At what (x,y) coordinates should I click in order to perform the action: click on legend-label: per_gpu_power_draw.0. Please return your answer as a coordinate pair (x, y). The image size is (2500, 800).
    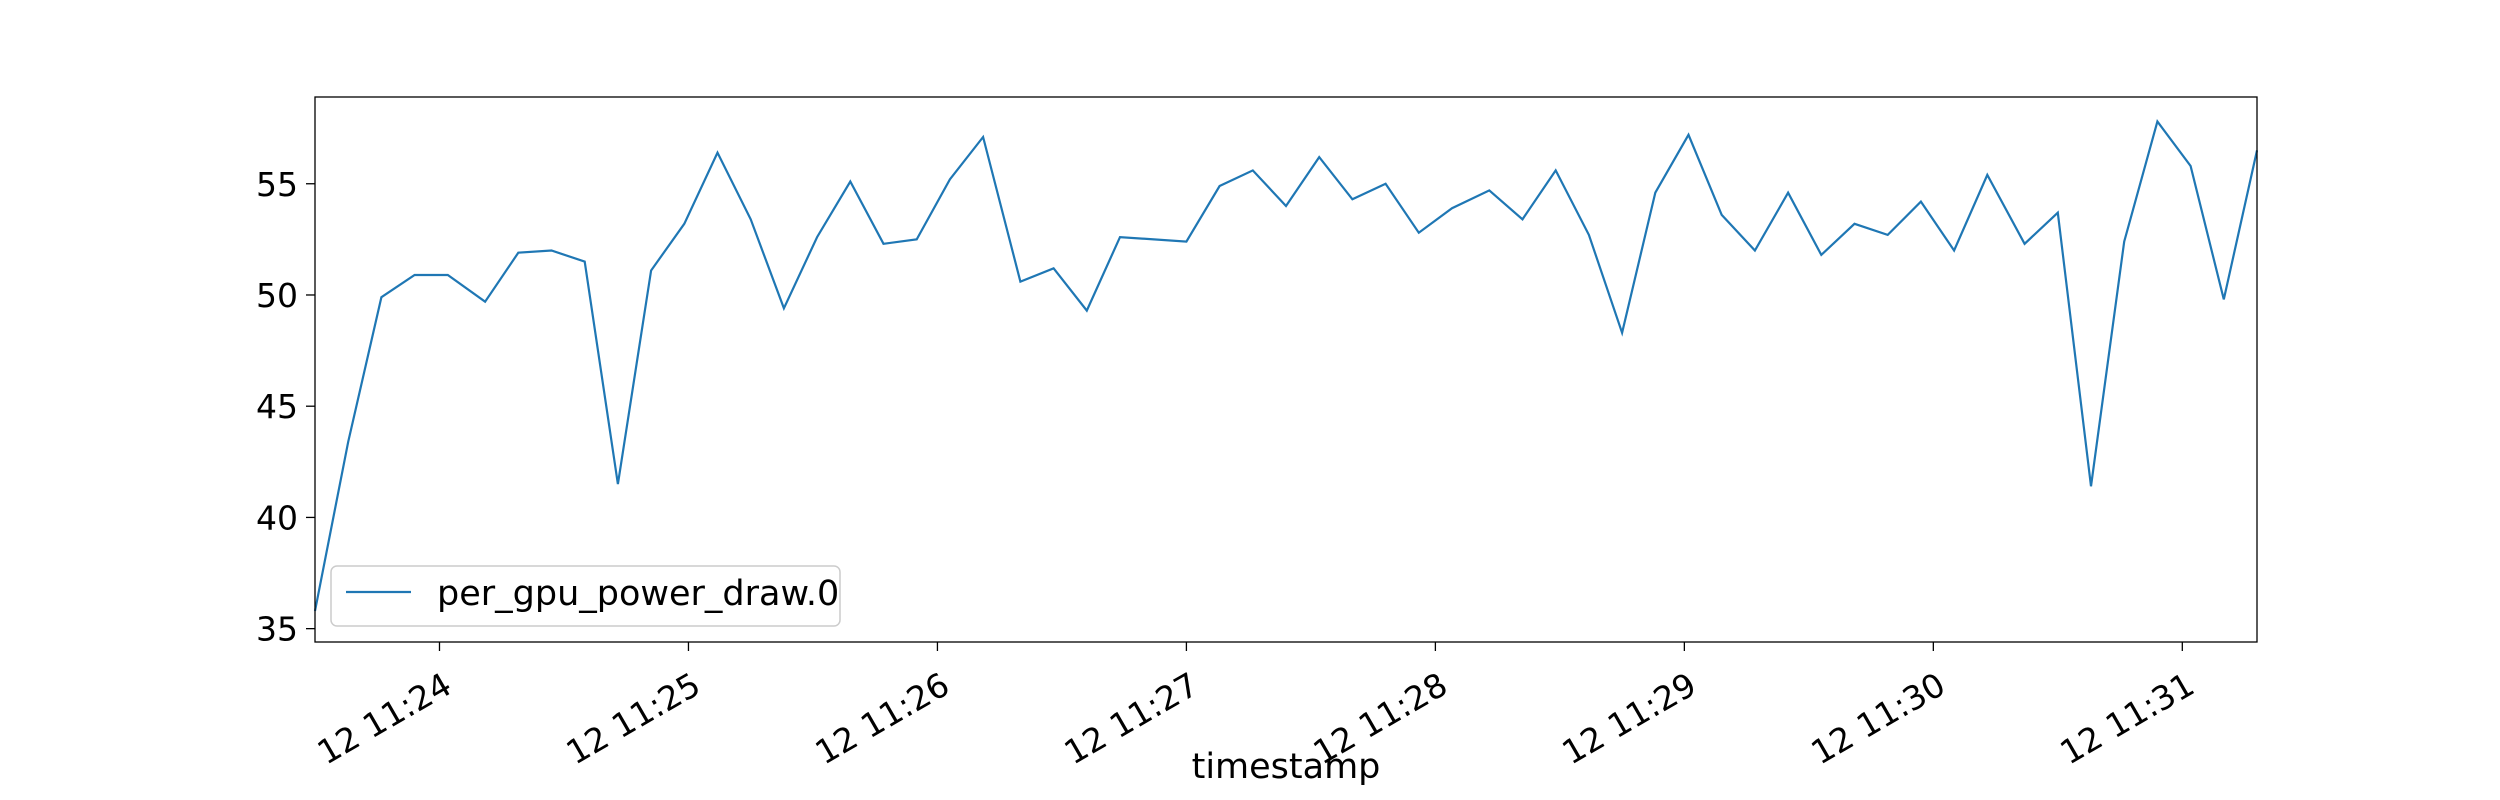
    Looking at the image, I should click on (638, 594).